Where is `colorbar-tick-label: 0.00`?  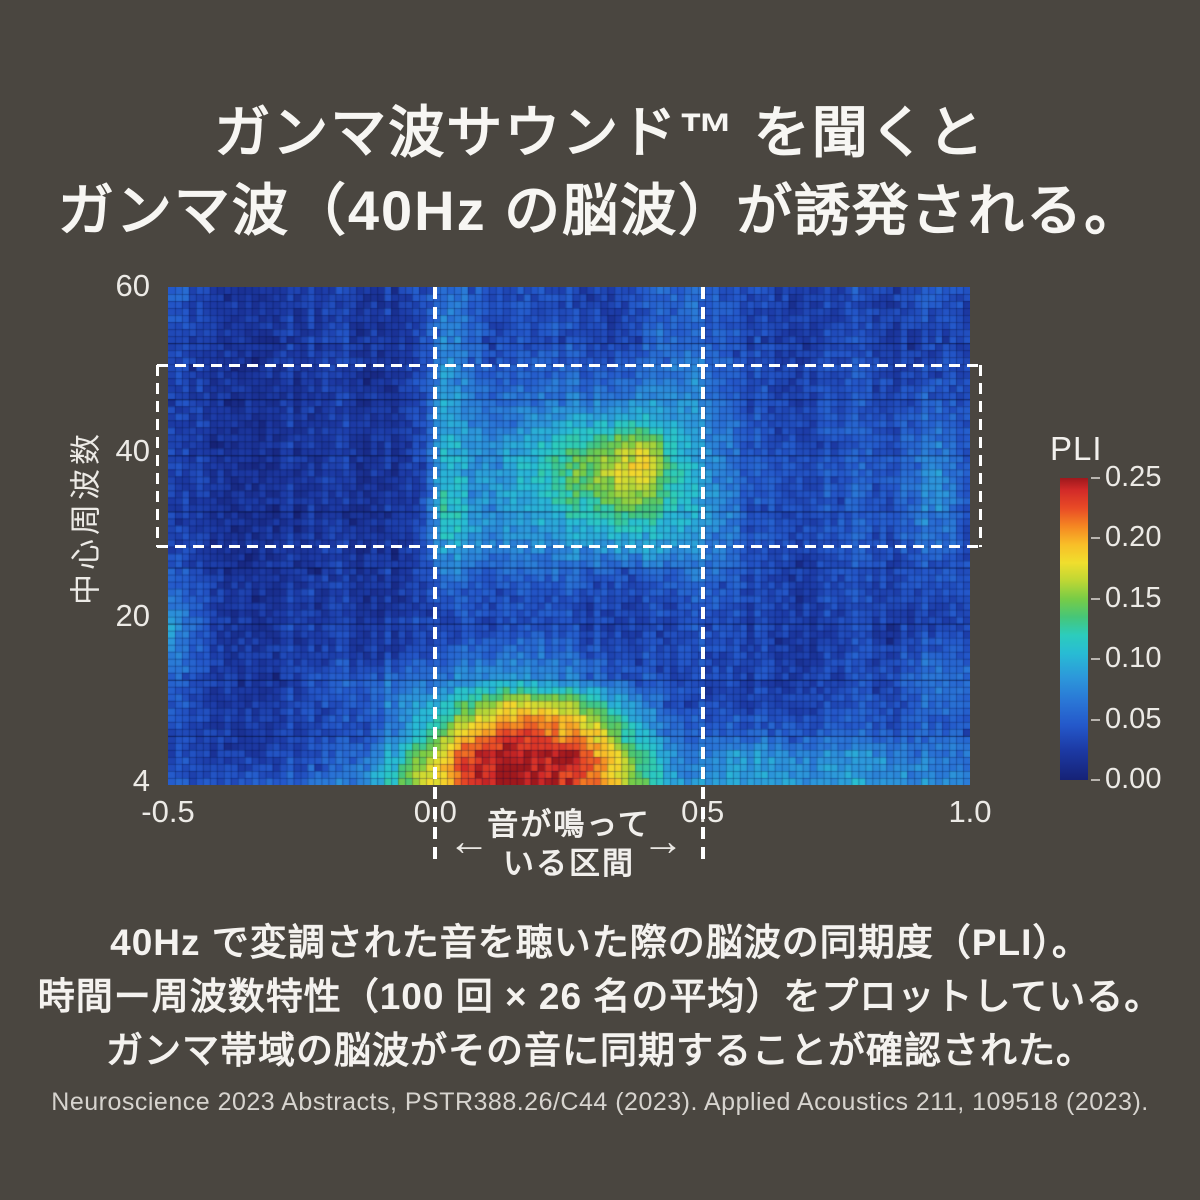
colorbar-tick-label: 0.00 is located at coordinates (1133, 779).